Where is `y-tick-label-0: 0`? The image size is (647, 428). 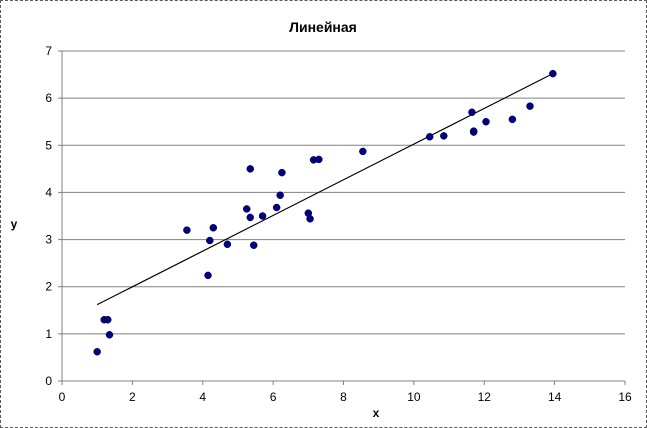 y-tick-label-0: 0 is located at coordinates (48, 381).